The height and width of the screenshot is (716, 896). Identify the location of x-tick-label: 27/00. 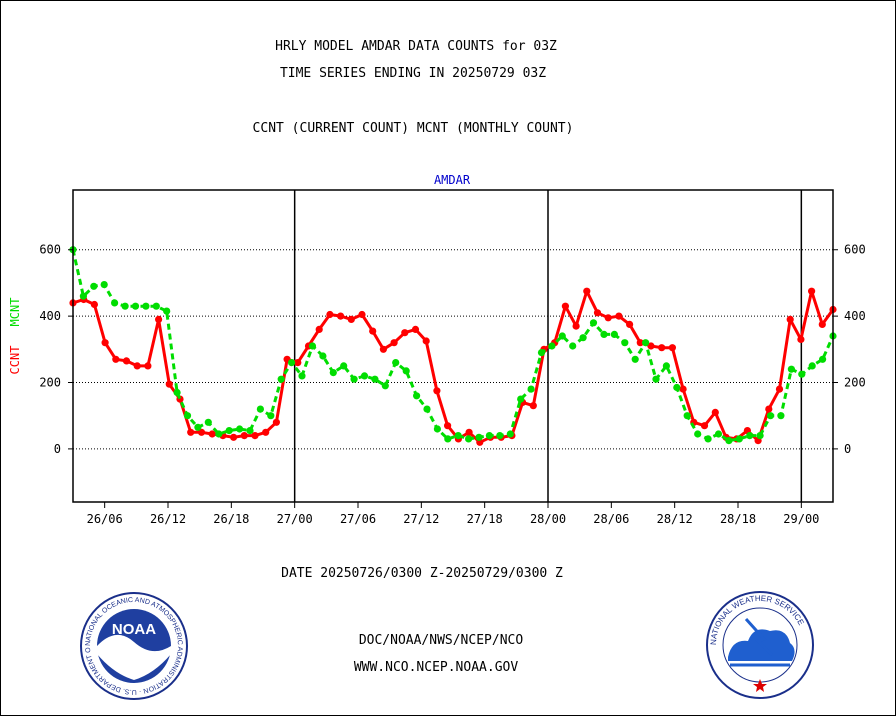
(295, 519).